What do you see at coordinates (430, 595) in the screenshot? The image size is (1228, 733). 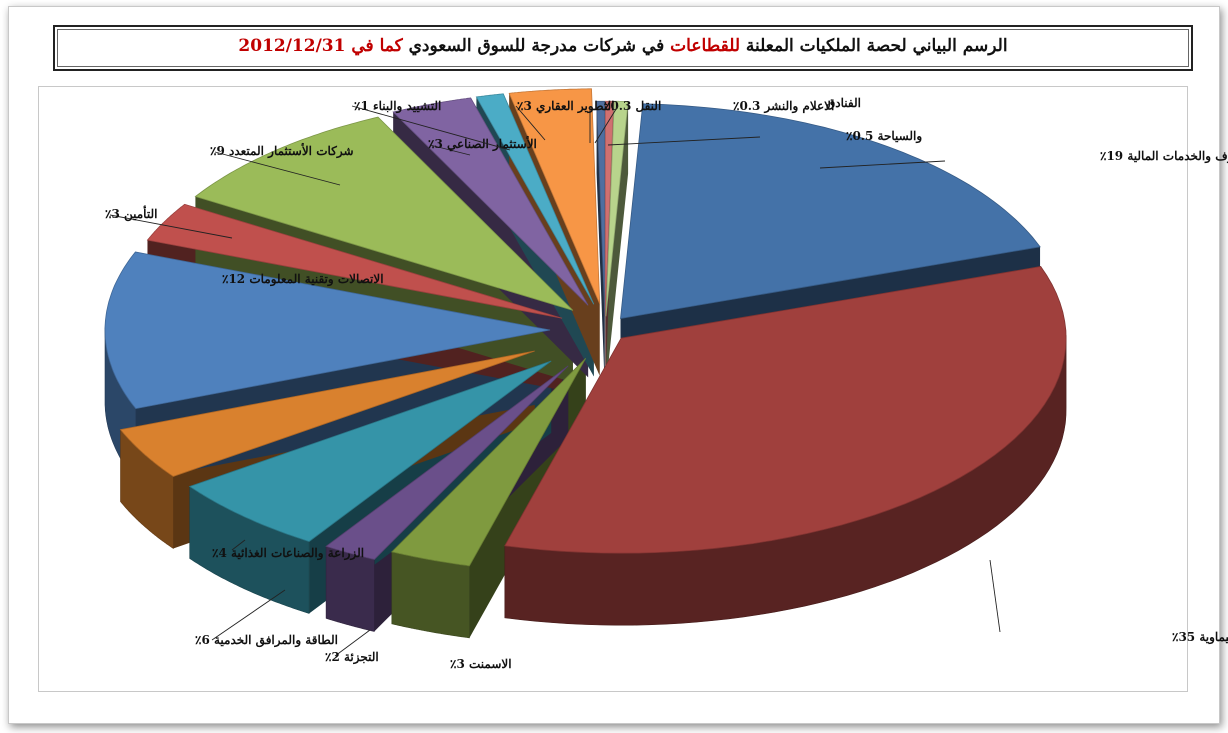 I see `pie-slice-side` at bounding box center [430, 595].